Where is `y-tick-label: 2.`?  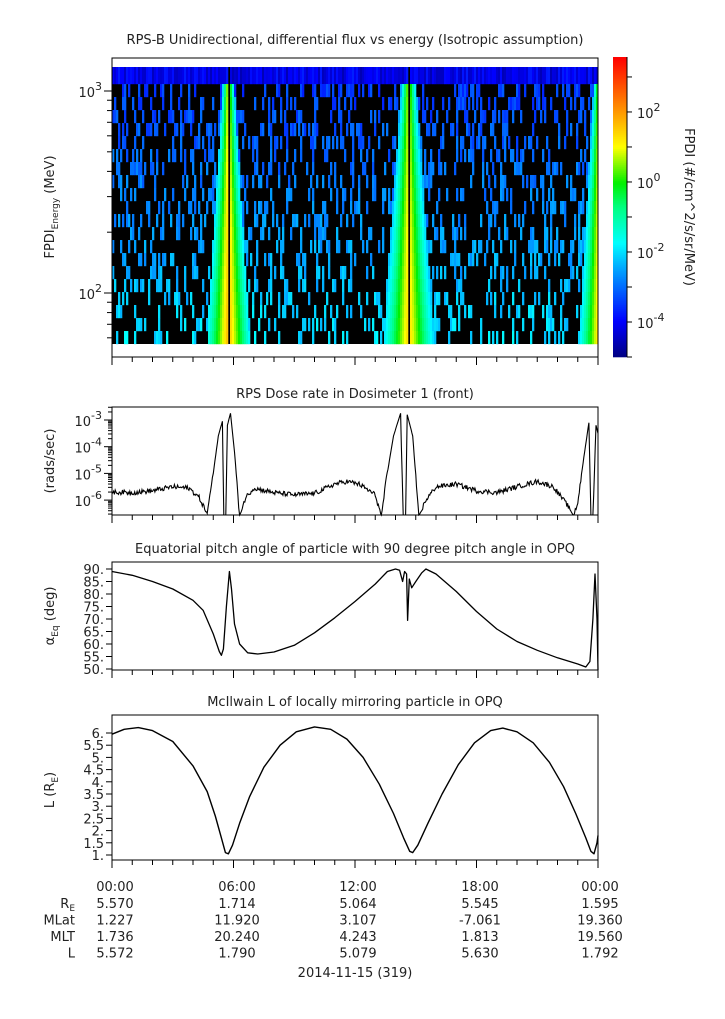
y-tick-label: 2. is located at coordinates (98, 832).